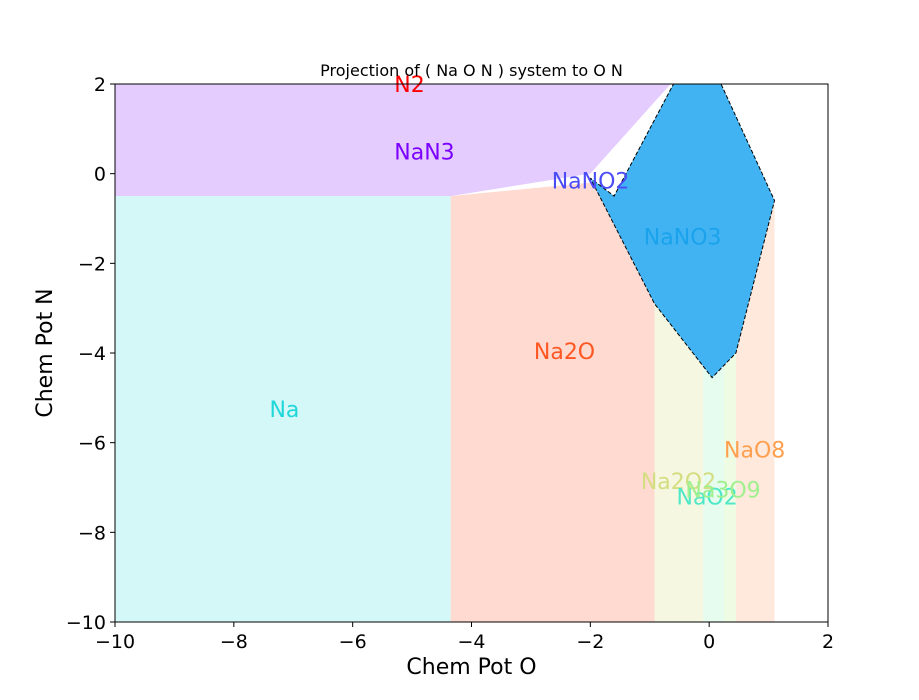 The width and height of the screenshot is (919, 700). What do you see at coordinates (115, 642) in the screenshot?
I see `x-tick-label: −10` at bounding box center [115, 642].